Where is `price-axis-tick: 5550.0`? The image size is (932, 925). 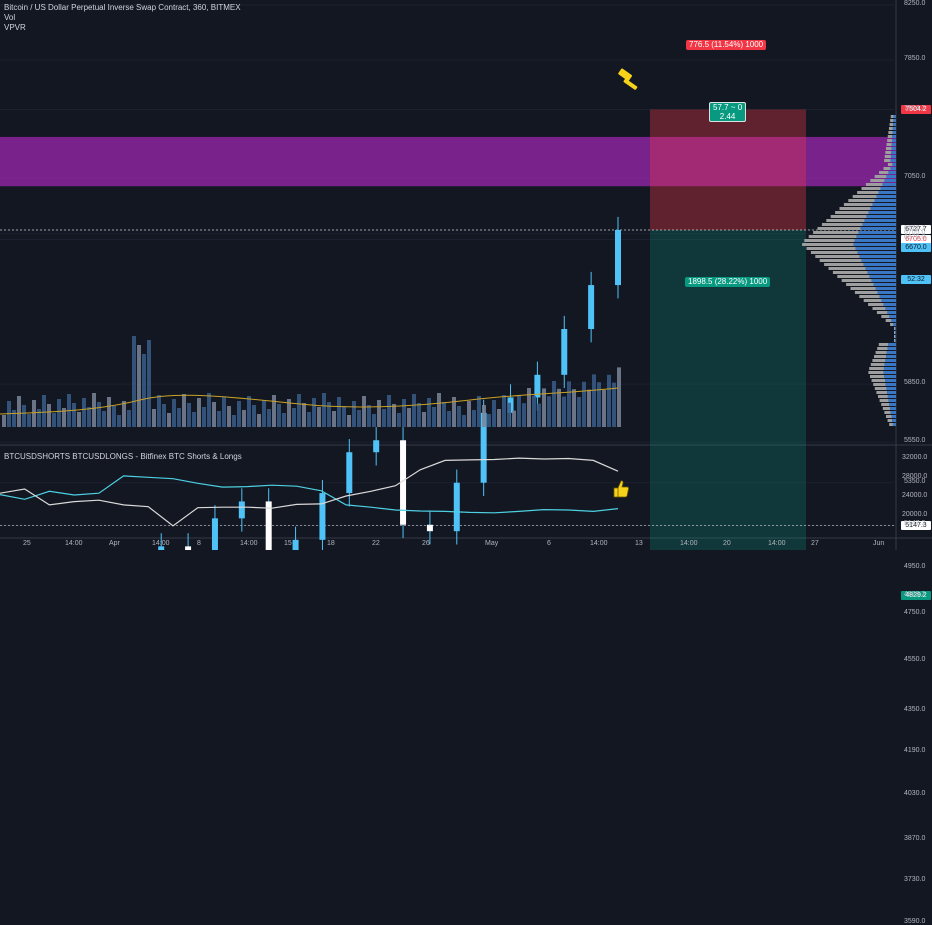 price-axis-tick: 5550.0 is located at coordinates (915, 441).